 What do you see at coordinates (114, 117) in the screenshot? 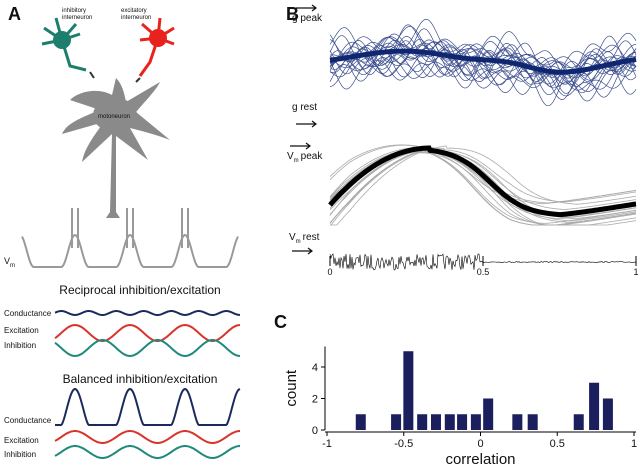
I see `label: motoneuron` at bounding box center [114, 117].